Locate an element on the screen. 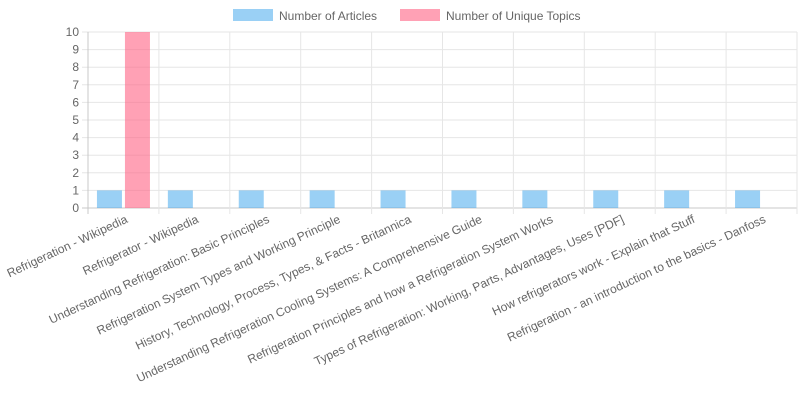  y-tick-label: 4 is located at coordinates (75, 138).